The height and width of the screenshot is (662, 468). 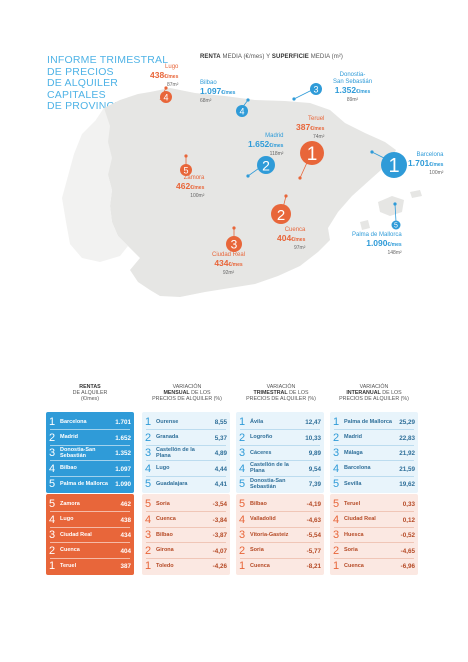 I want to click on row-value: 21,59, so click(x=407, y=469).